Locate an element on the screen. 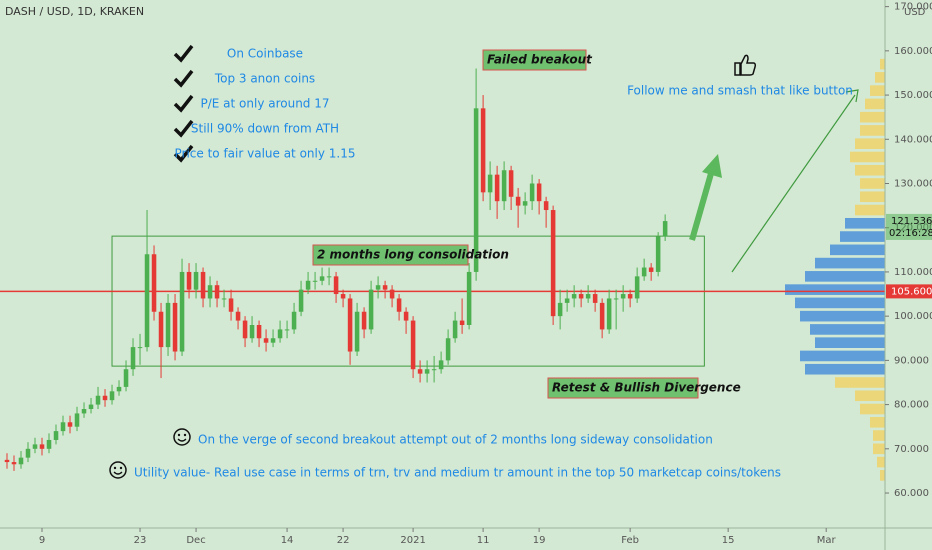 This screenshot has height=550, width=932. x-tick-label: Feb is located at coordinates (630, 540).